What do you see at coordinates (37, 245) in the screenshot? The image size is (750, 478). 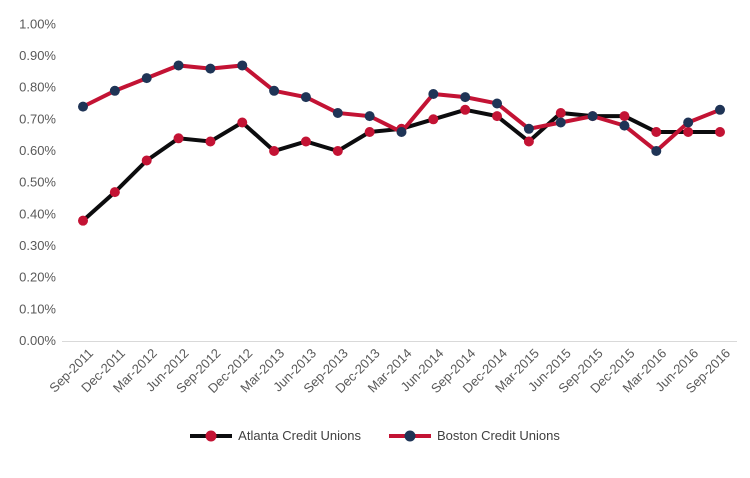 I see `y-tick-label: 0.30%` at bounding box center [37, 245].